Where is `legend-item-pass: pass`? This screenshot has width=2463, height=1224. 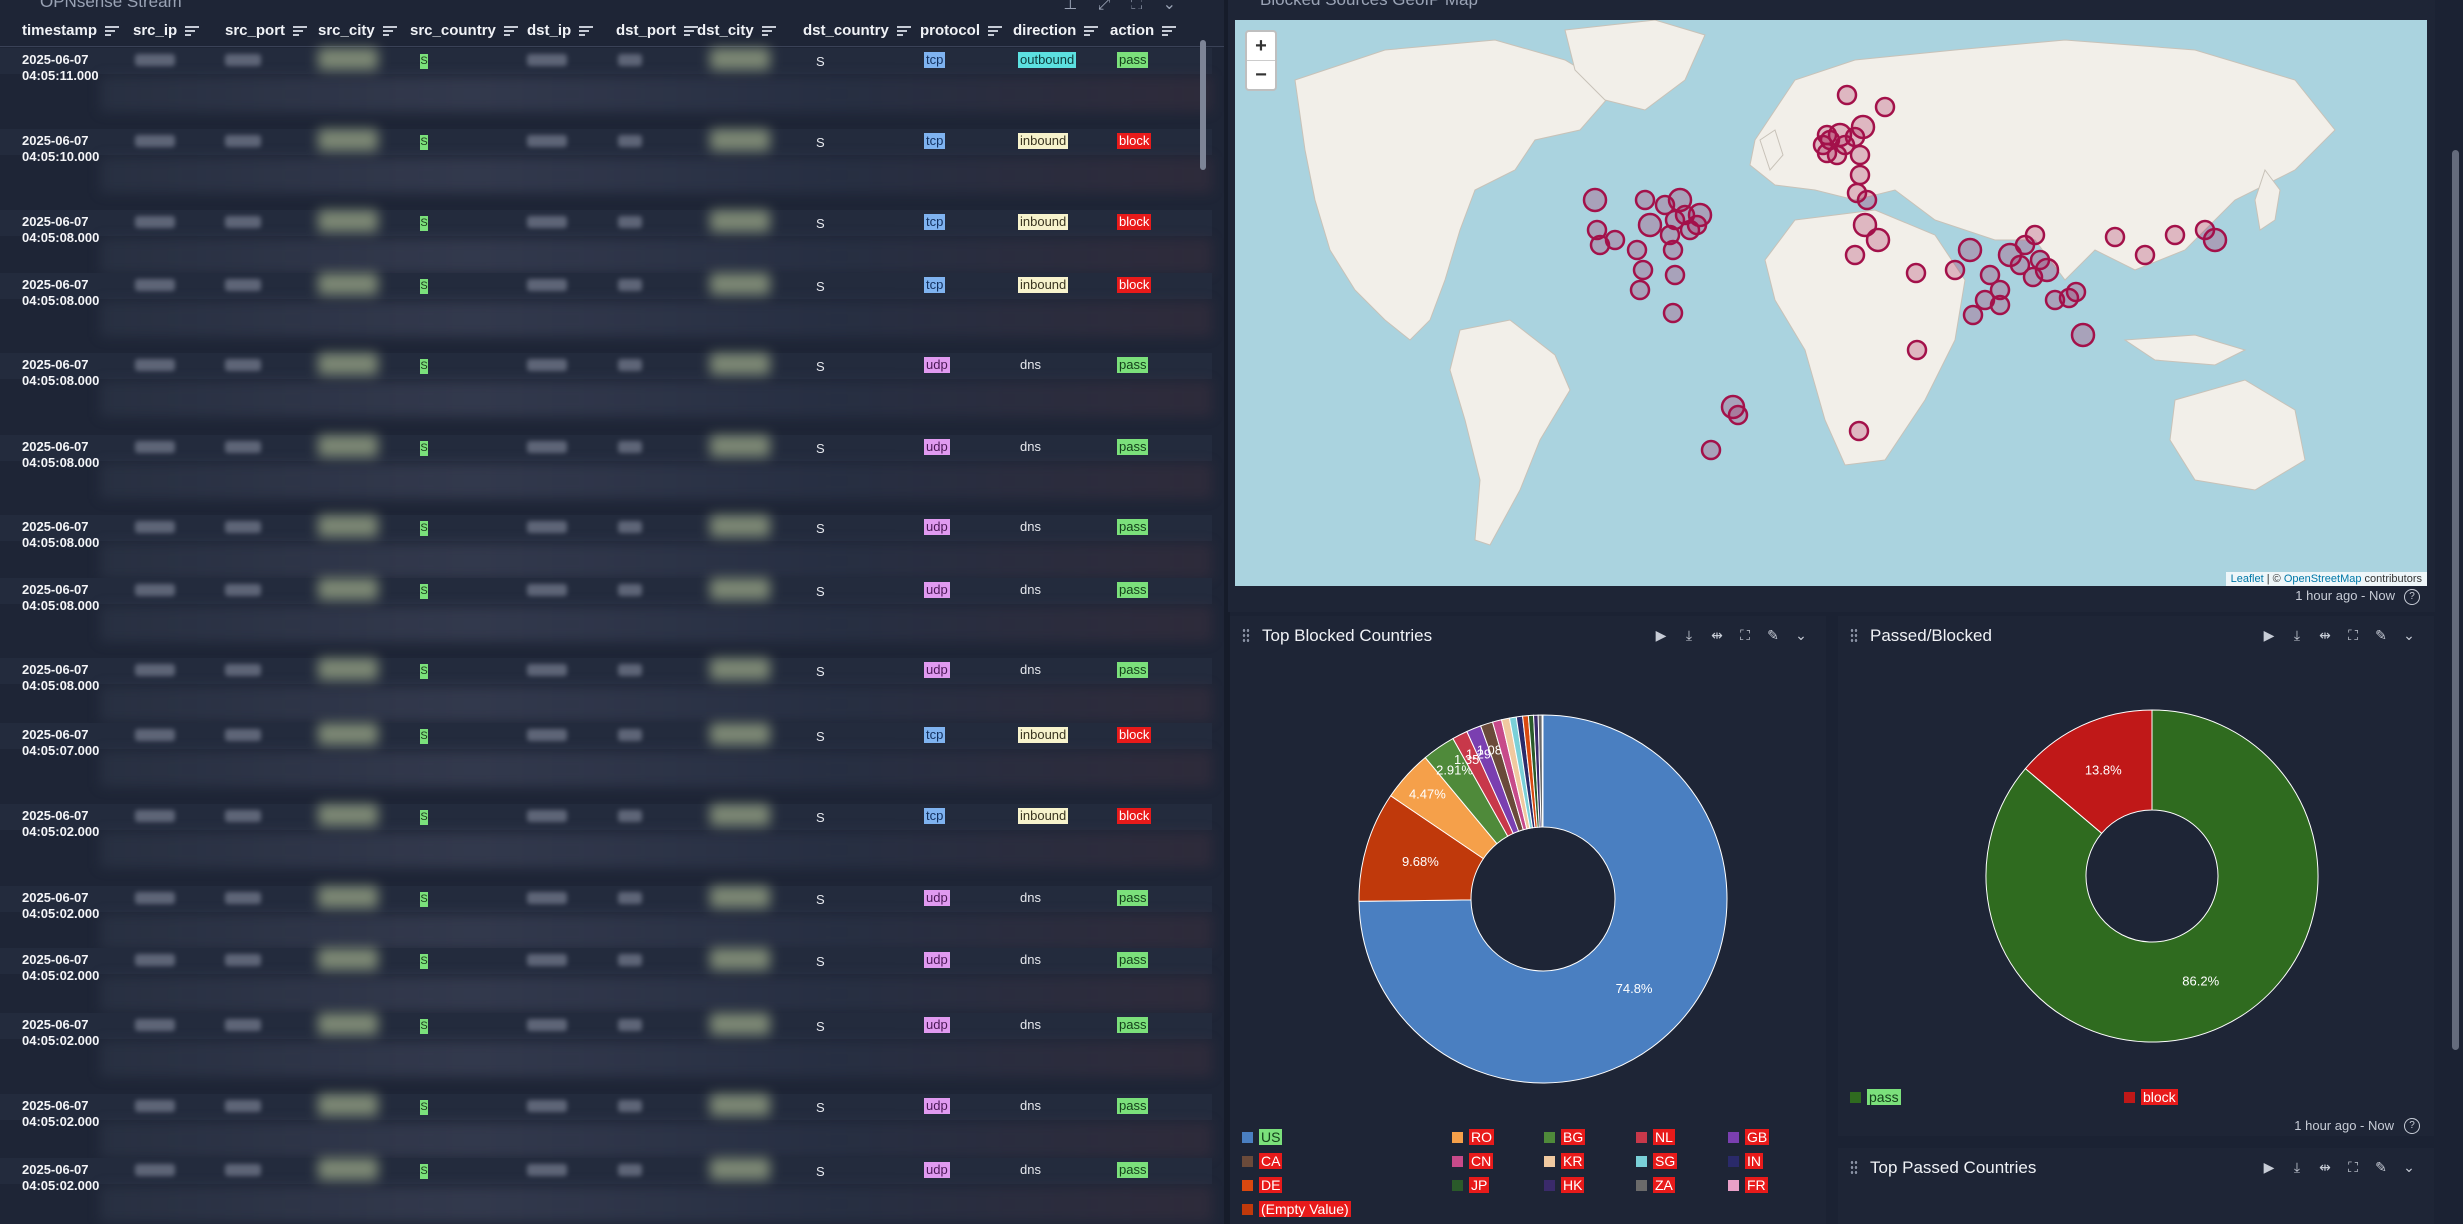
legend-item-pass: pass is located at coordinates (1875, 1097).